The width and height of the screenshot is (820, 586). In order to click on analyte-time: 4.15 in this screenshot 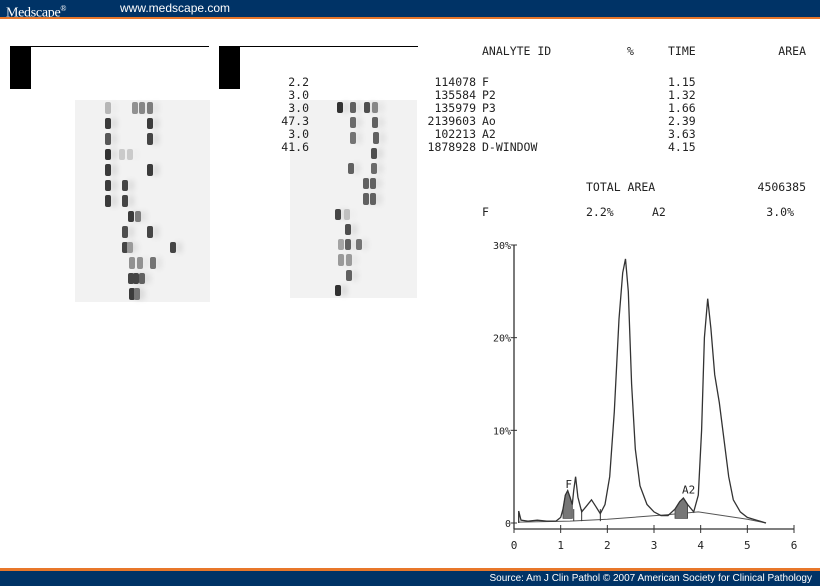, I will do `click(682, 147)`.